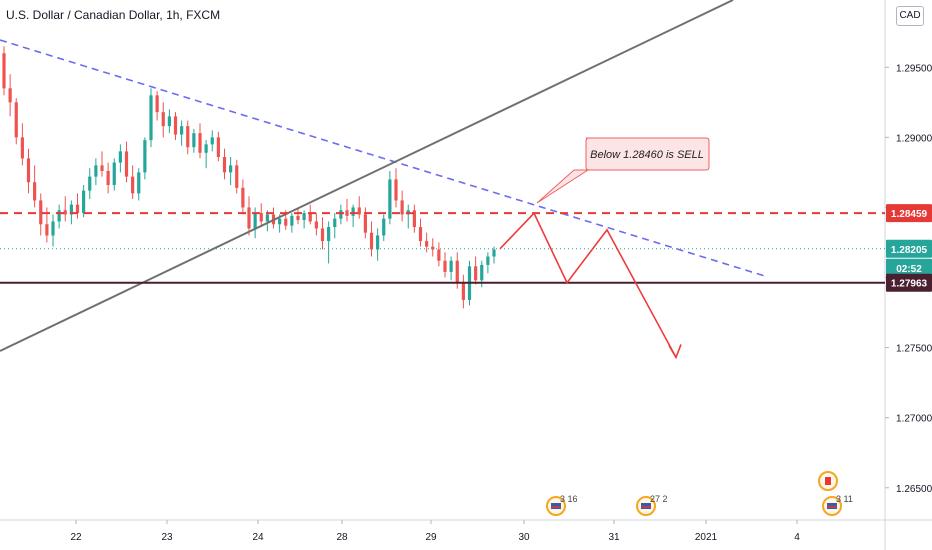  What do you see at coordinates (113, 15) in the screenshot?
I see `chart-title: U.S. Dollar / Canadian Dollar, 1h, FXCM` at bounding box center [113, 15].